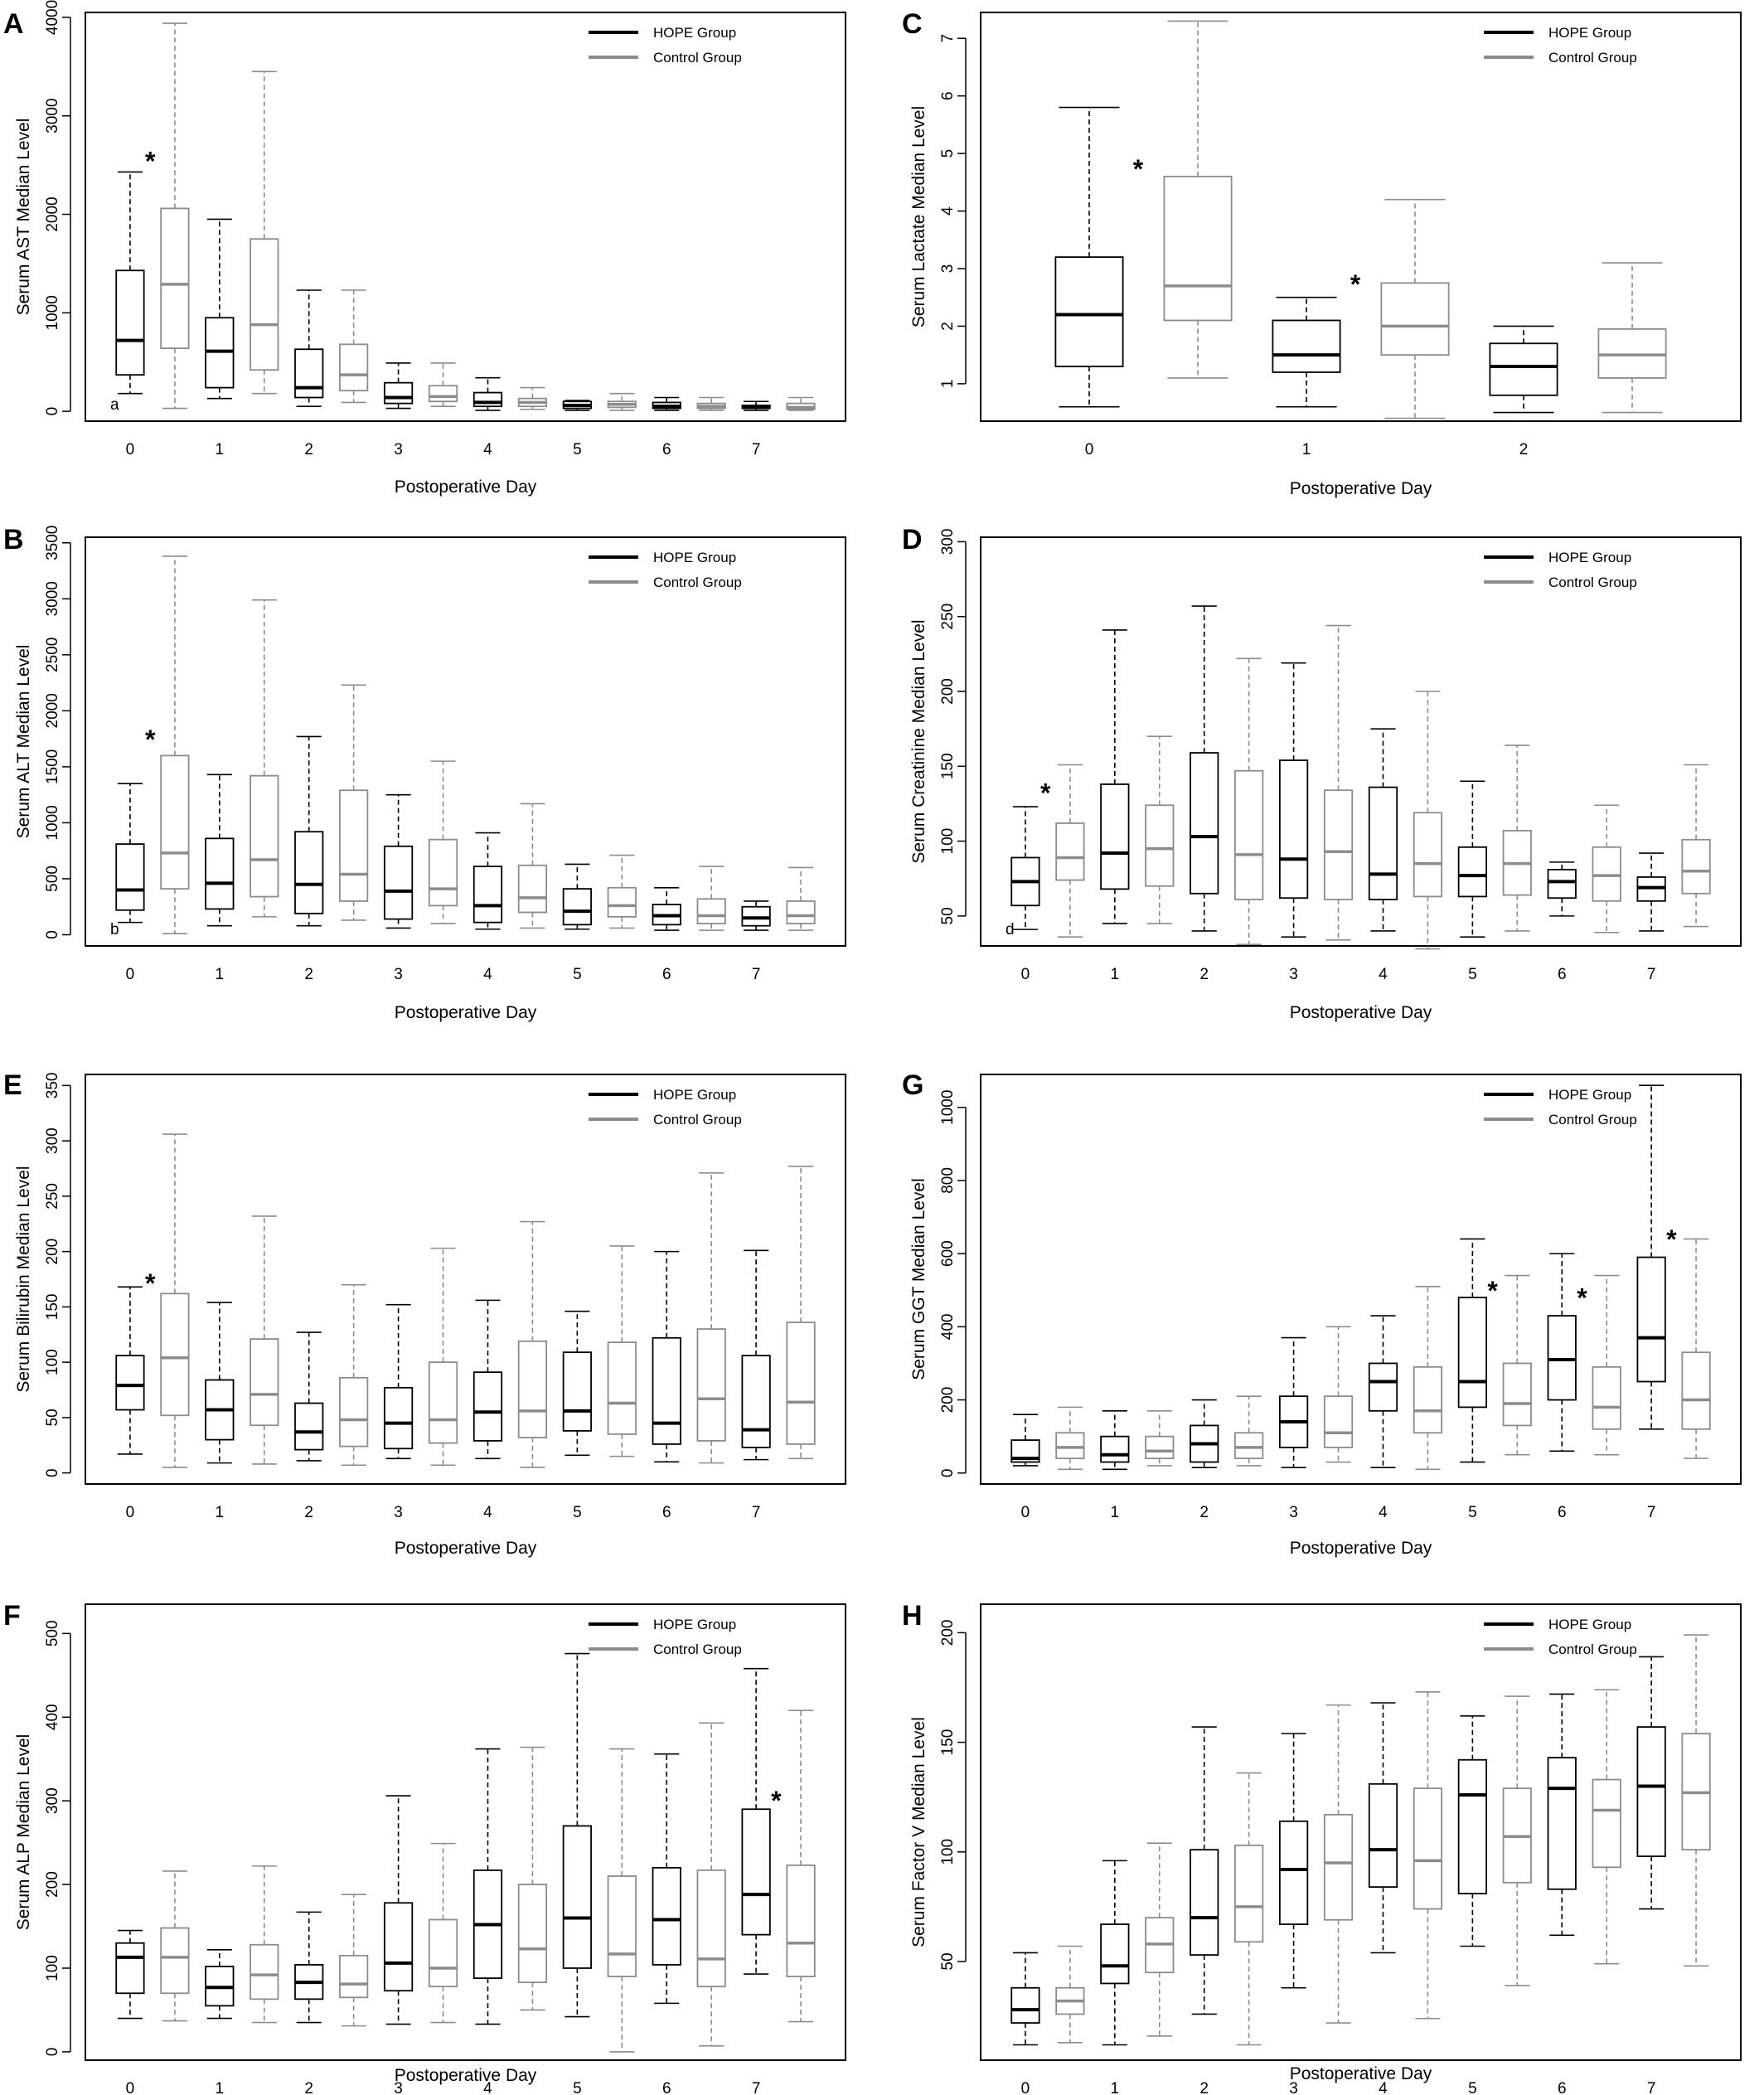  I want to click on legend-label-control: Control Group, so click(1592, 1649).